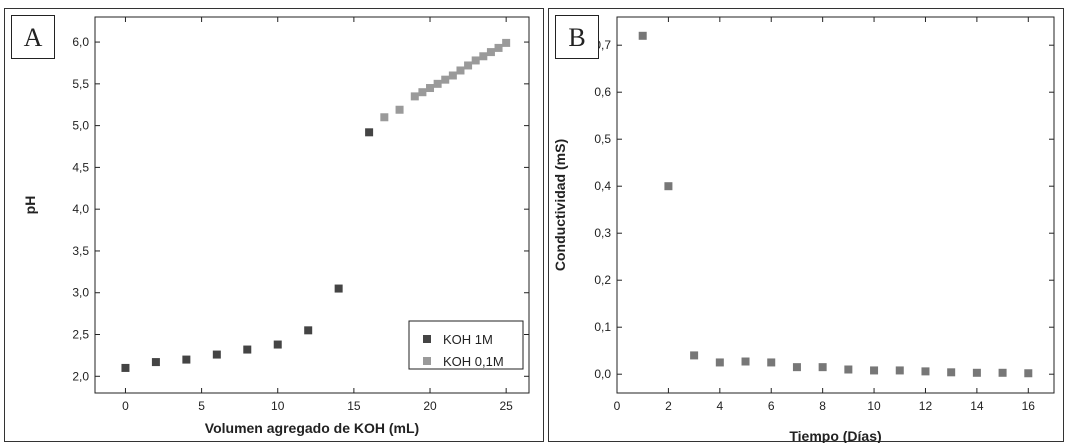 The width and height of the screenshot is (1069, 448). I want to click on y-tick-label: 4,5, so click(80, 167).